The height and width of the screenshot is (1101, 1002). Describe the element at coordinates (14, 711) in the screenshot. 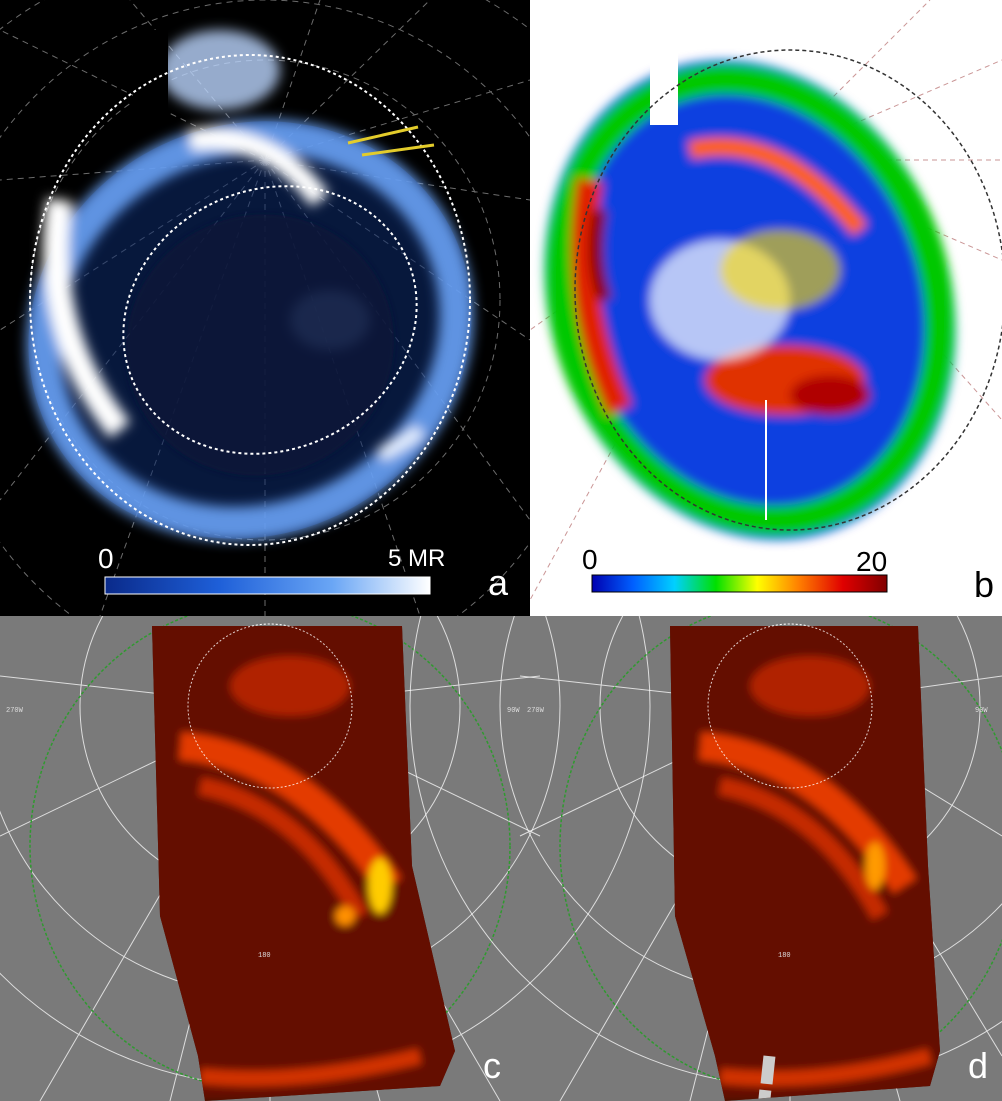

I see `grid-label-c-left: 270W` at that location.